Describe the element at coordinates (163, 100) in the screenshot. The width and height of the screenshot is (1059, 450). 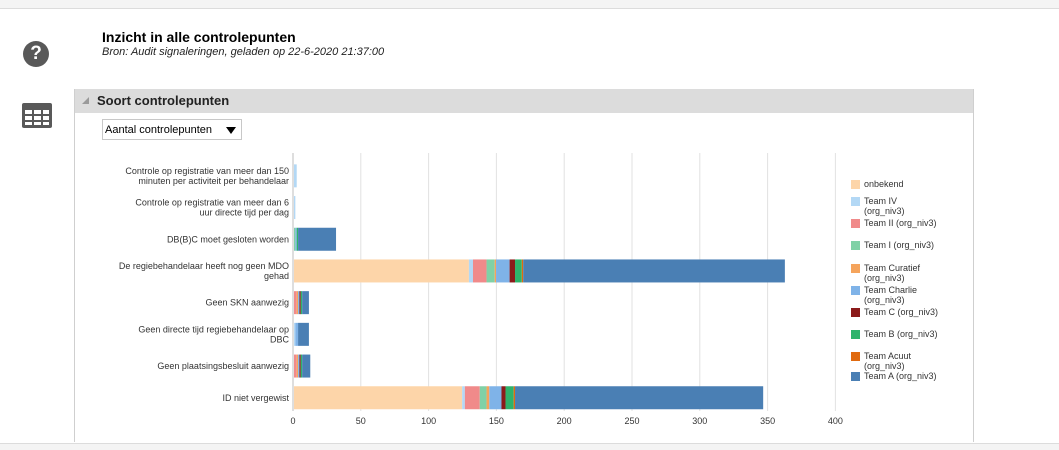
I see `panel-title: Soort controlepunten` at that location.